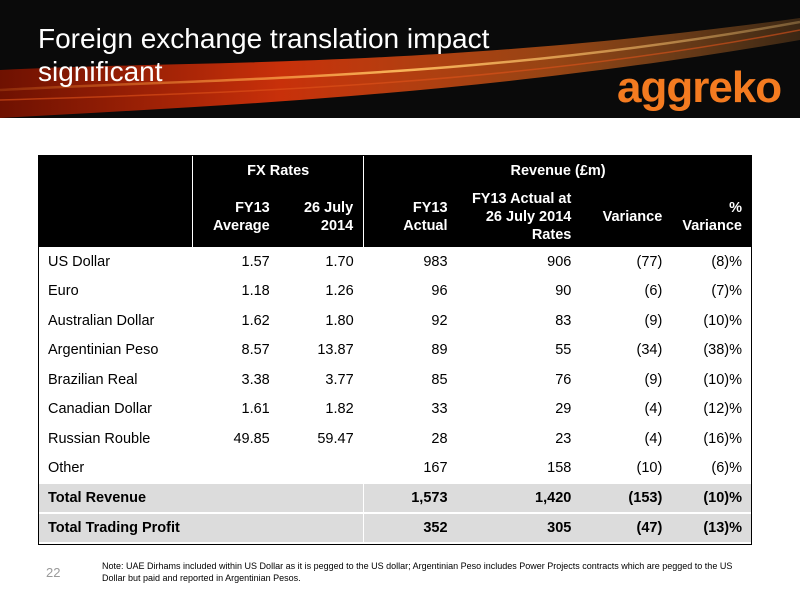  I want to click on cell-fy13-actual: 33, so click(439, 409).